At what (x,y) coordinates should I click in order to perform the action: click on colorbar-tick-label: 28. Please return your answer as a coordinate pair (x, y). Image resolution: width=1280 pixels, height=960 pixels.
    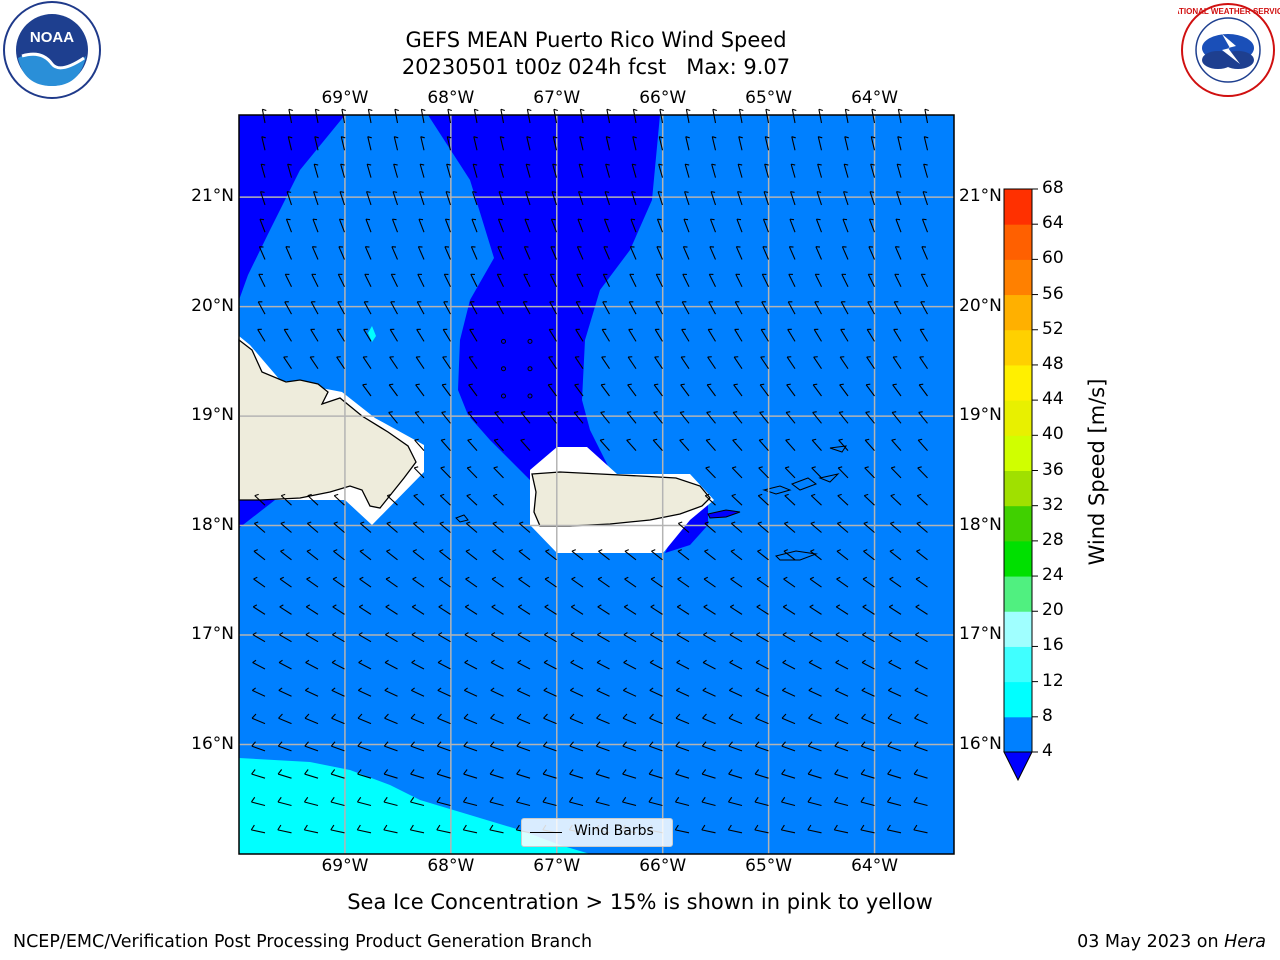
    Looking at the image, I should click on (1053, 539).